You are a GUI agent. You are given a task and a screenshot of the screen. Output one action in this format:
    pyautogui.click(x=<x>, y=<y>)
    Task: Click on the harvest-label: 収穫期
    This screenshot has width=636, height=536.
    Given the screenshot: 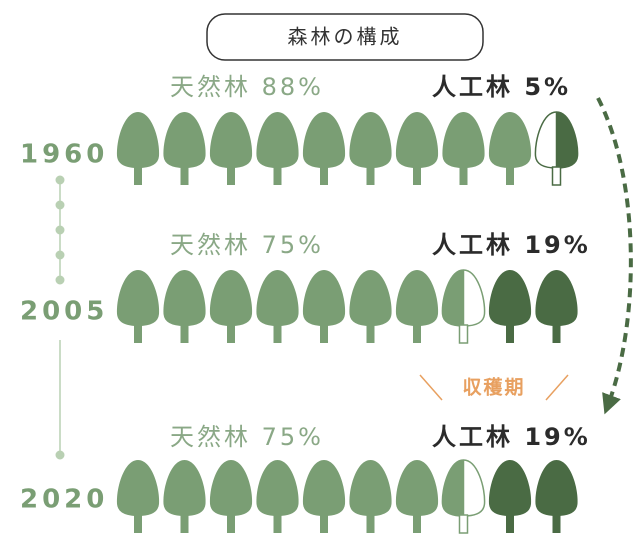 What is the action you would take?
    pyautogui.click(x=493, y=387)
    